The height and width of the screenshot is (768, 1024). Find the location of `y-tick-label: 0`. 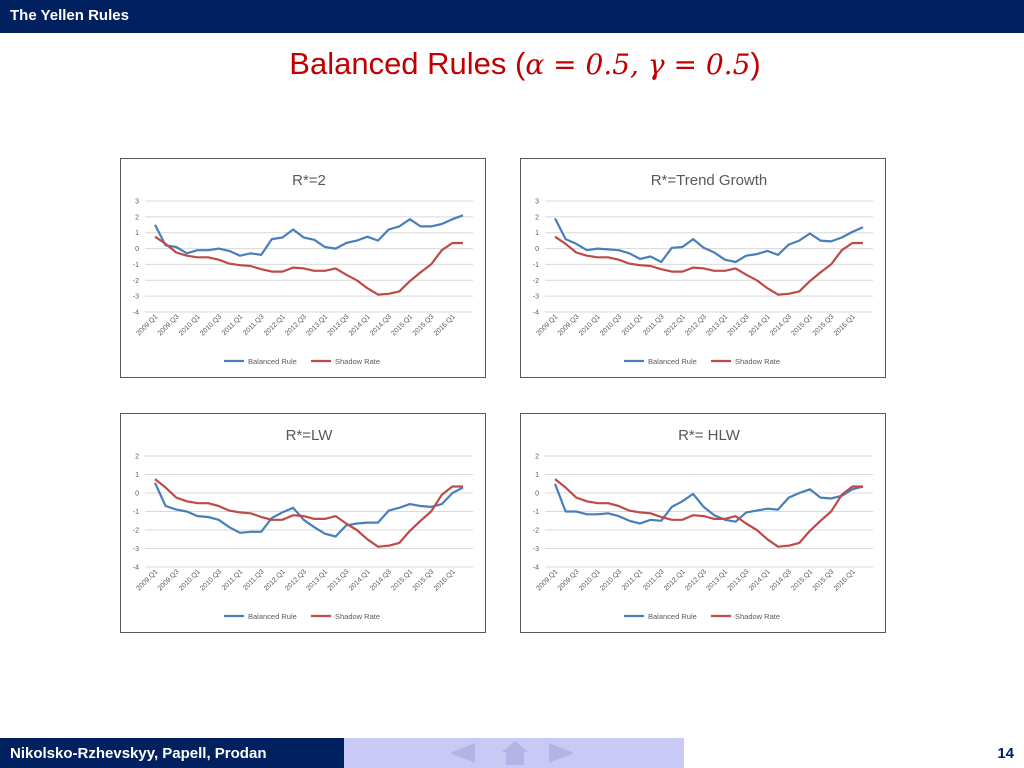

y-tick-label: 0 is located at coordinates (537, 249).